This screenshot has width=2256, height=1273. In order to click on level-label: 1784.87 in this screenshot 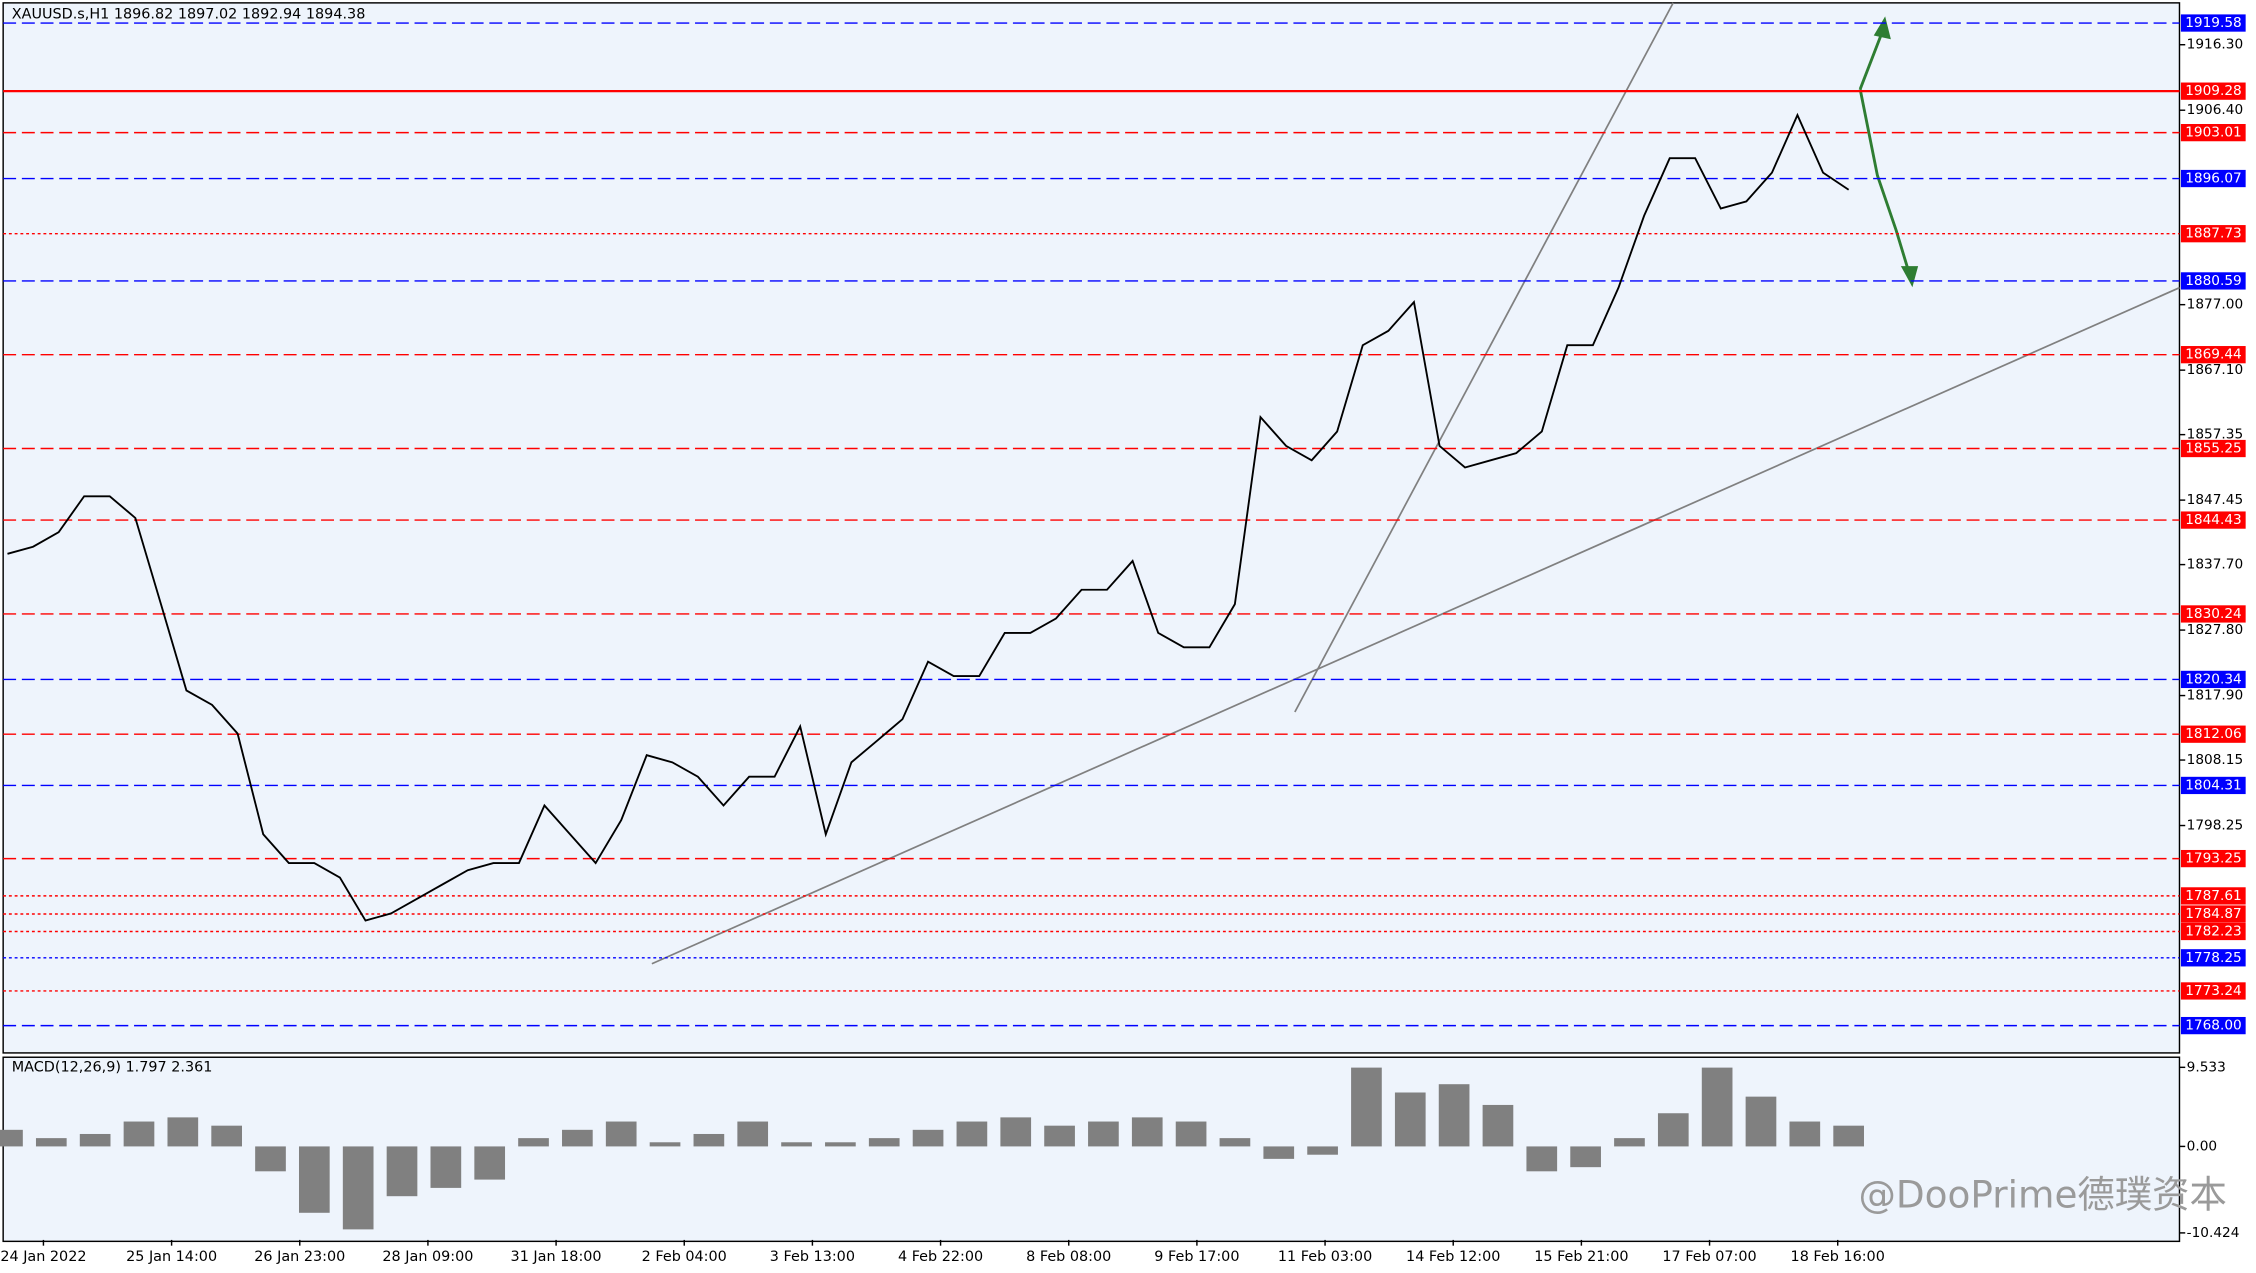, I will do `click(2213, 914)`.